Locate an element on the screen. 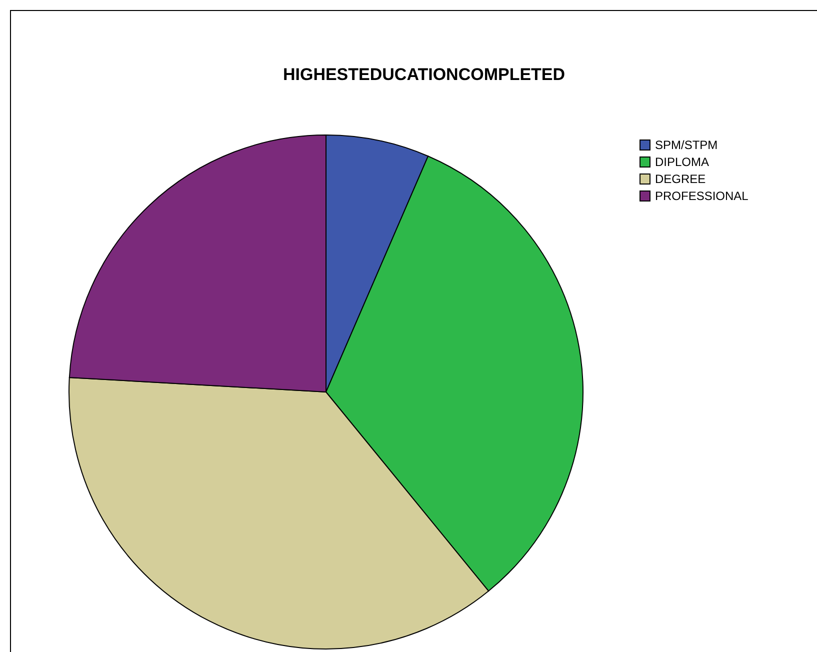  legend-label: PROFESSIONAL is located at coordinates (702, 196).